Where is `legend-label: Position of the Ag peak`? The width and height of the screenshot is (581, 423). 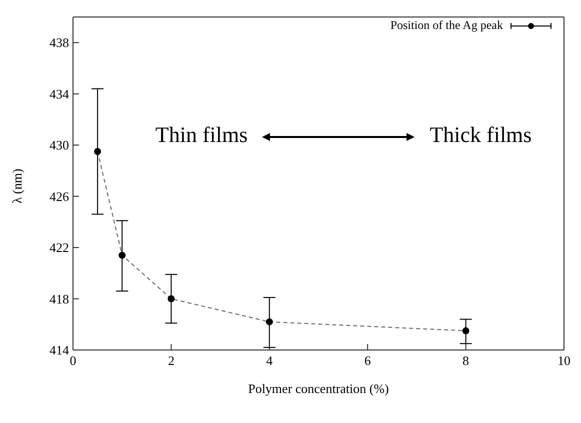 legend-label: Position of the Ag peak is located at coordinates (446, 25).